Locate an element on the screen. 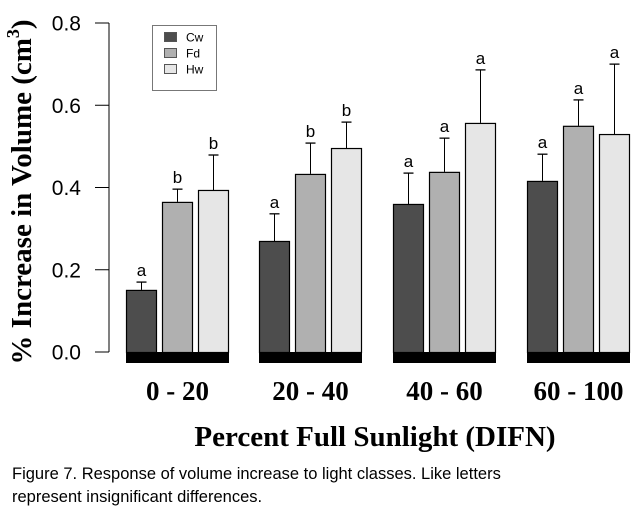 The height and width of the screenshot is (519, 642). baseline-bands is located at coordinates (378, 357).